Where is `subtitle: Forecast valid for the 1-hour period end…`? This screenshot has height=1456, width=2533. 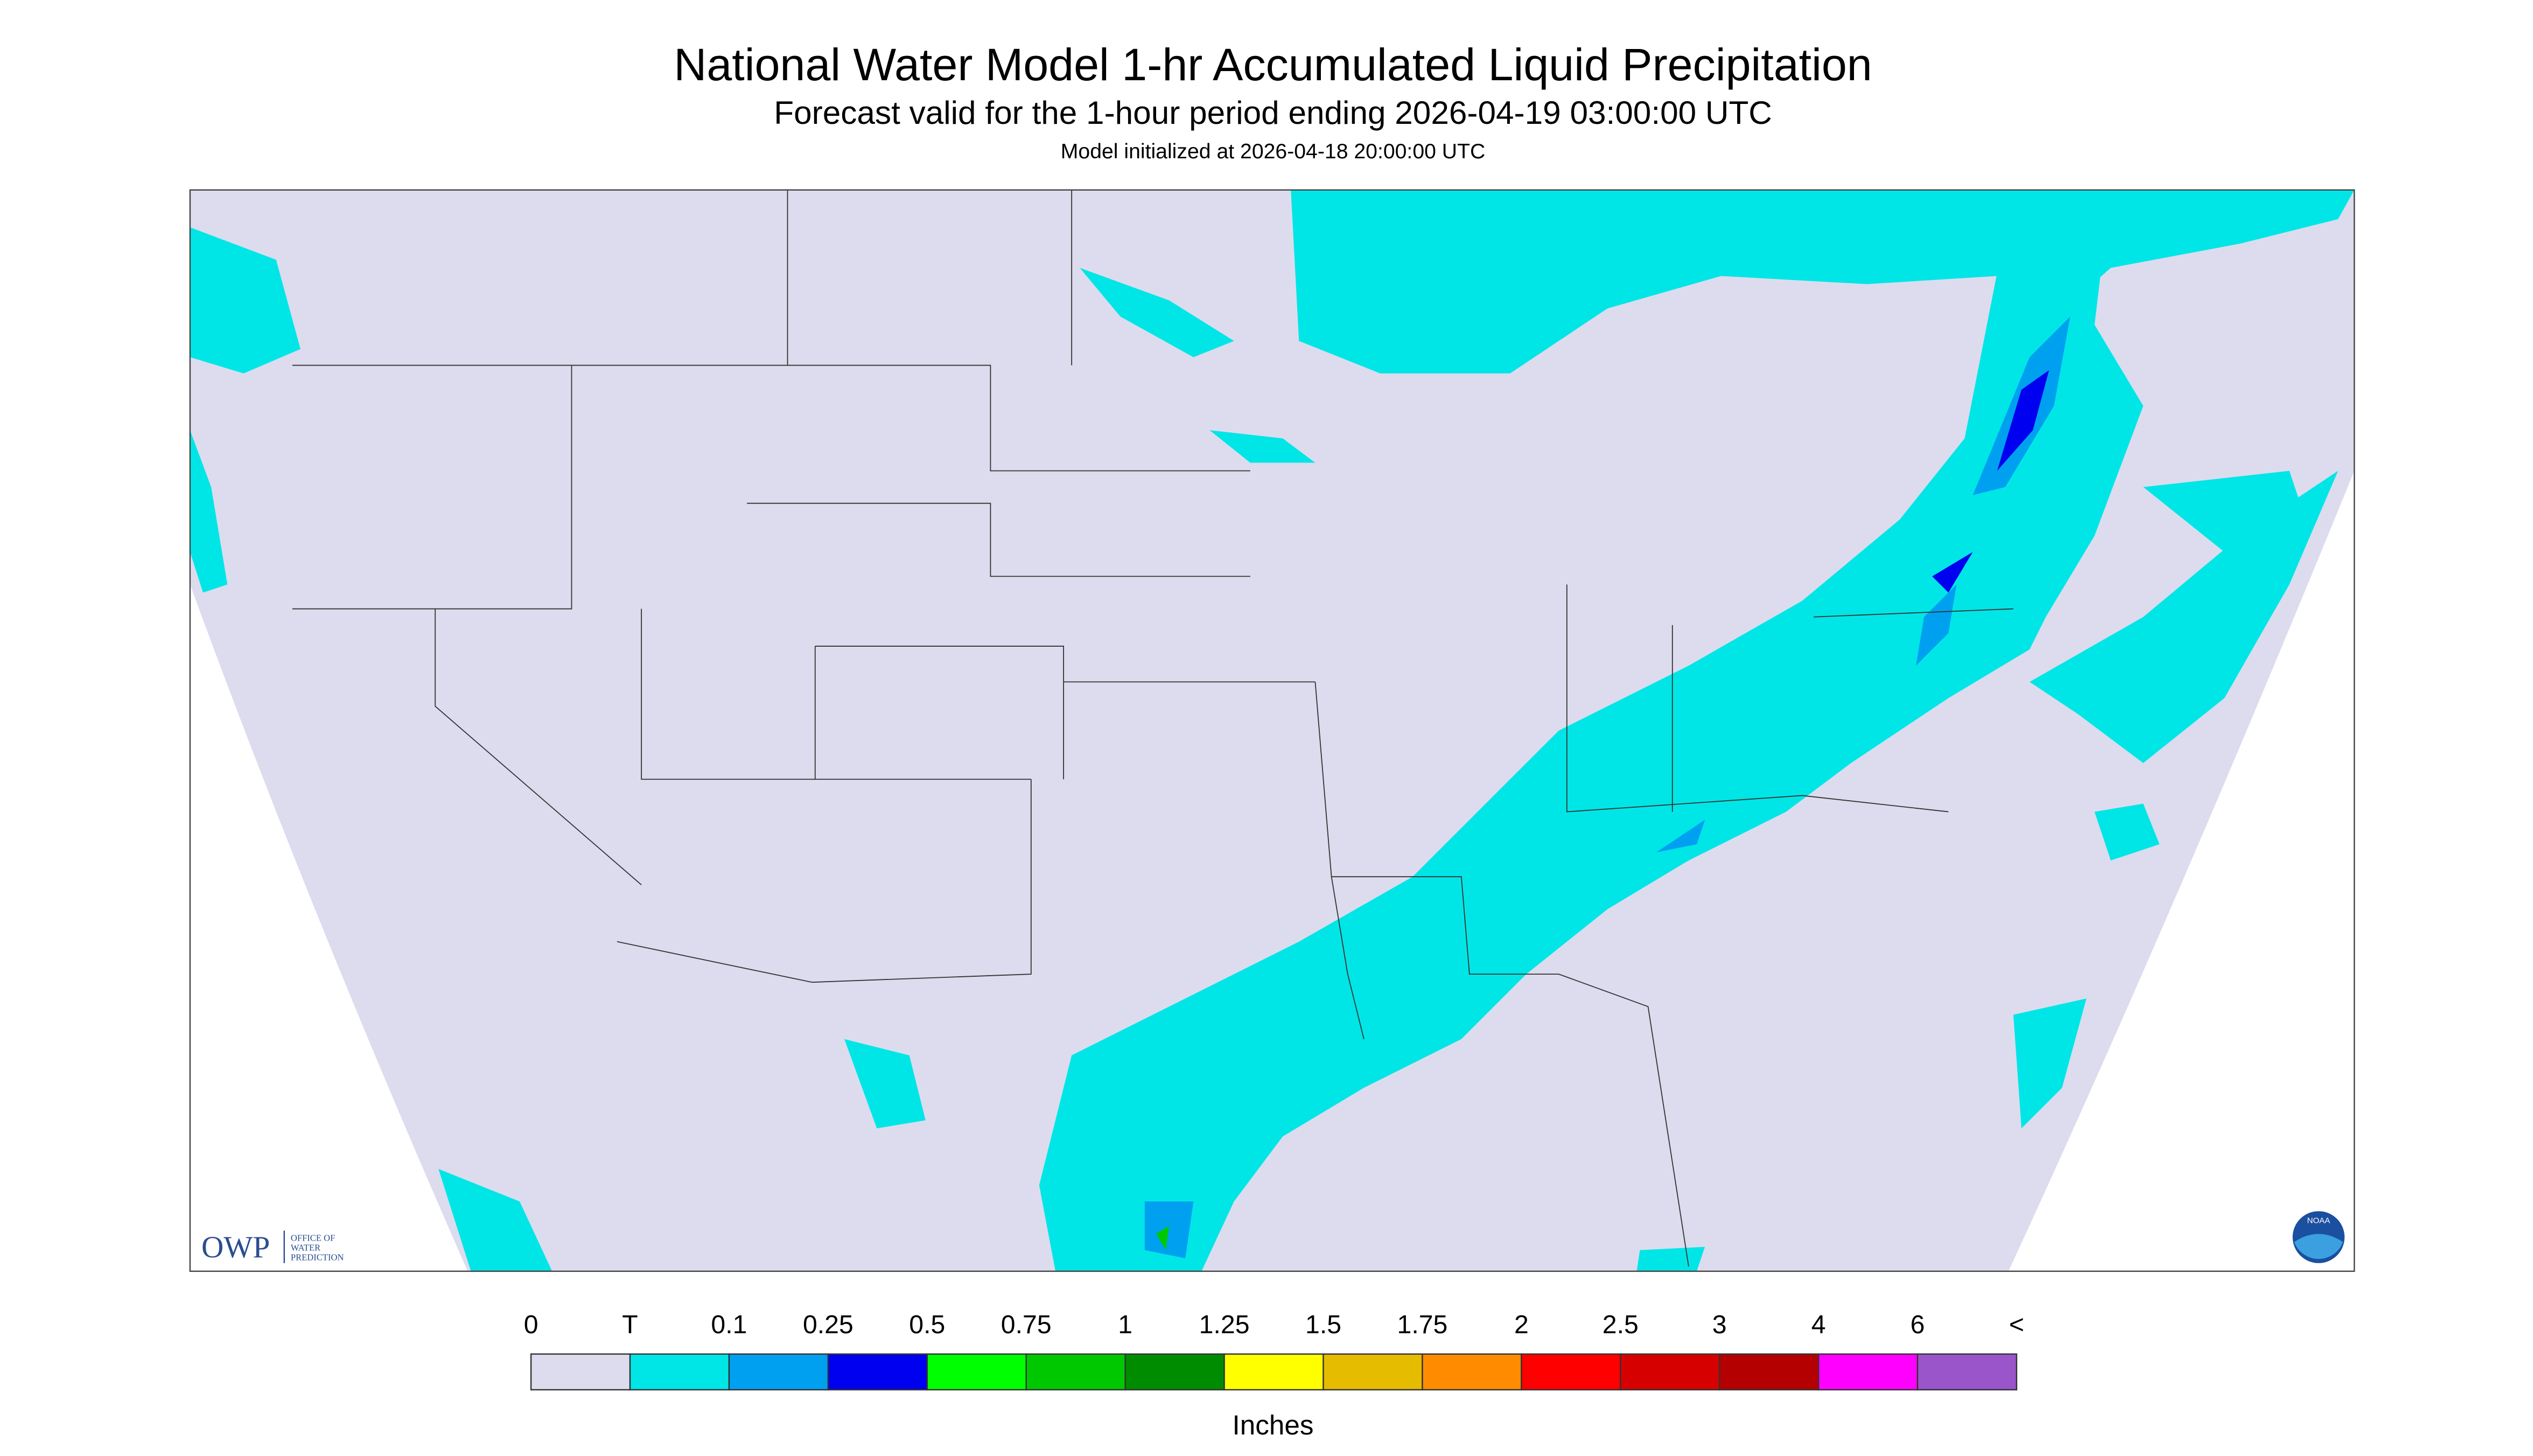
subtitle: Forecast valid for the 1-hour period end… is located at coordinates (1273, 112).